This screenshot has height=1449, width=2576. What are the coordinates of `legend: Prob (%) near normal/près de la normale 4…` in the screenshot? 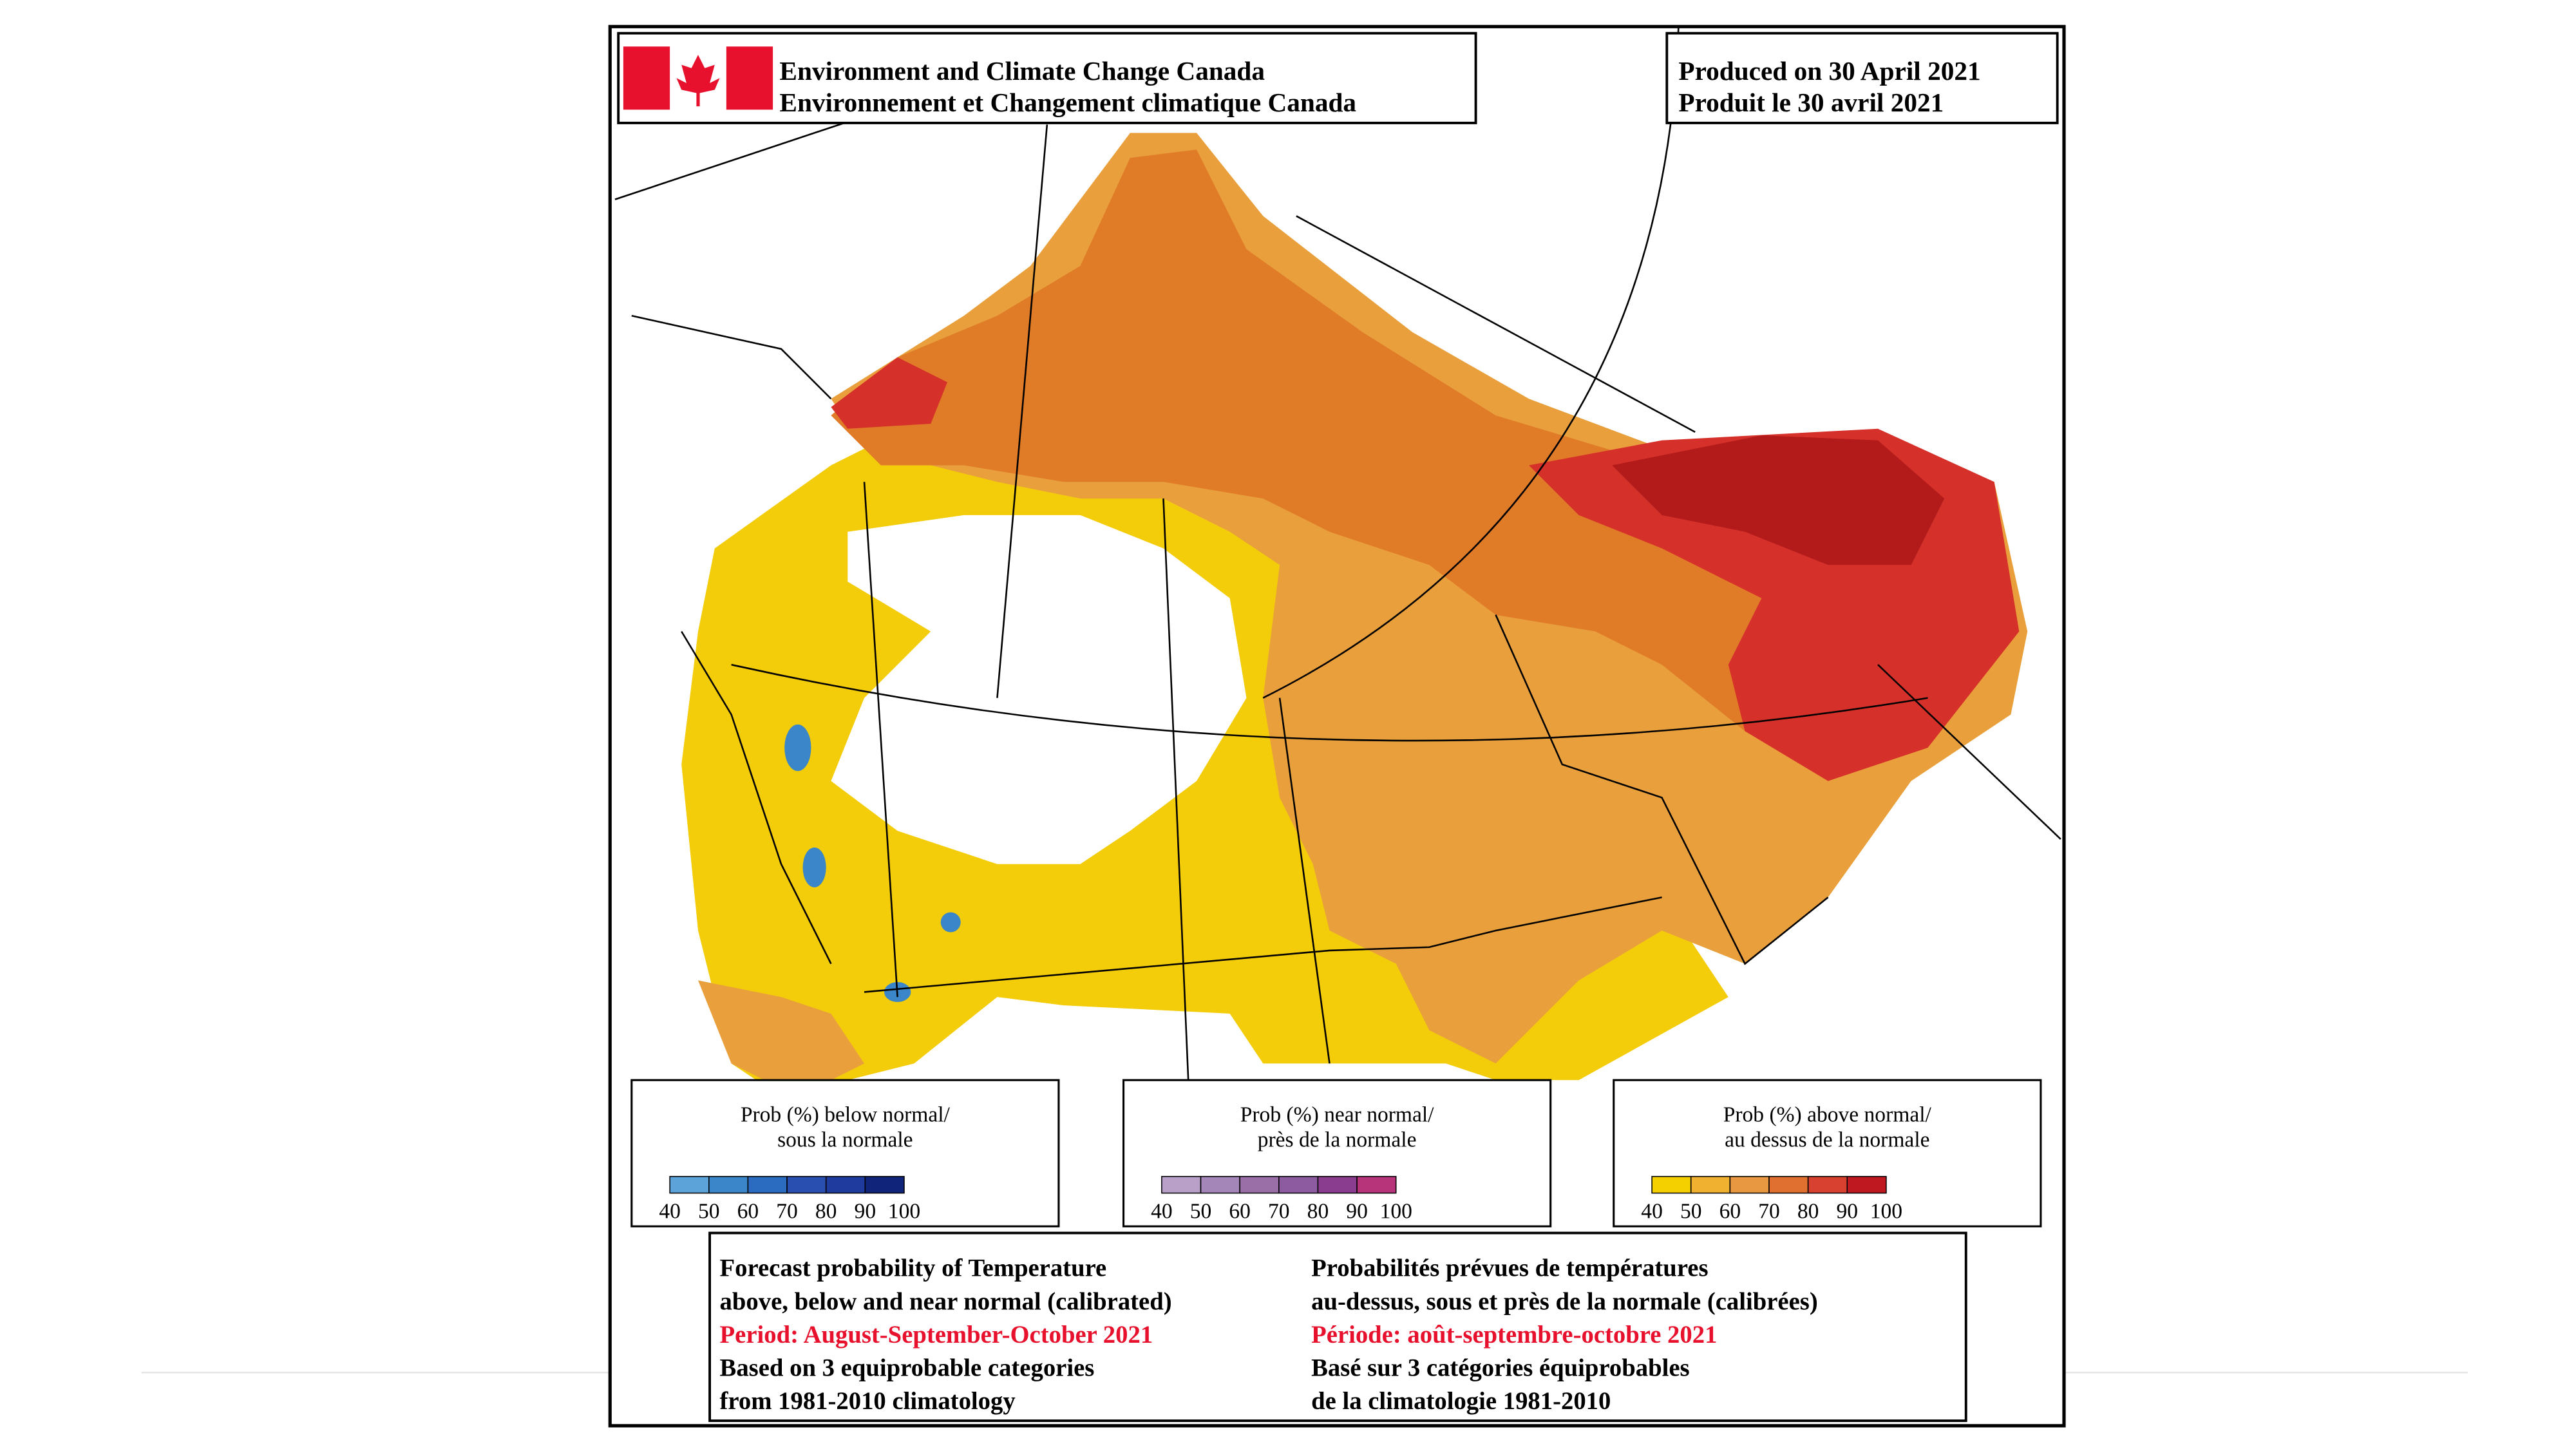 It's located at (1337, 1153).